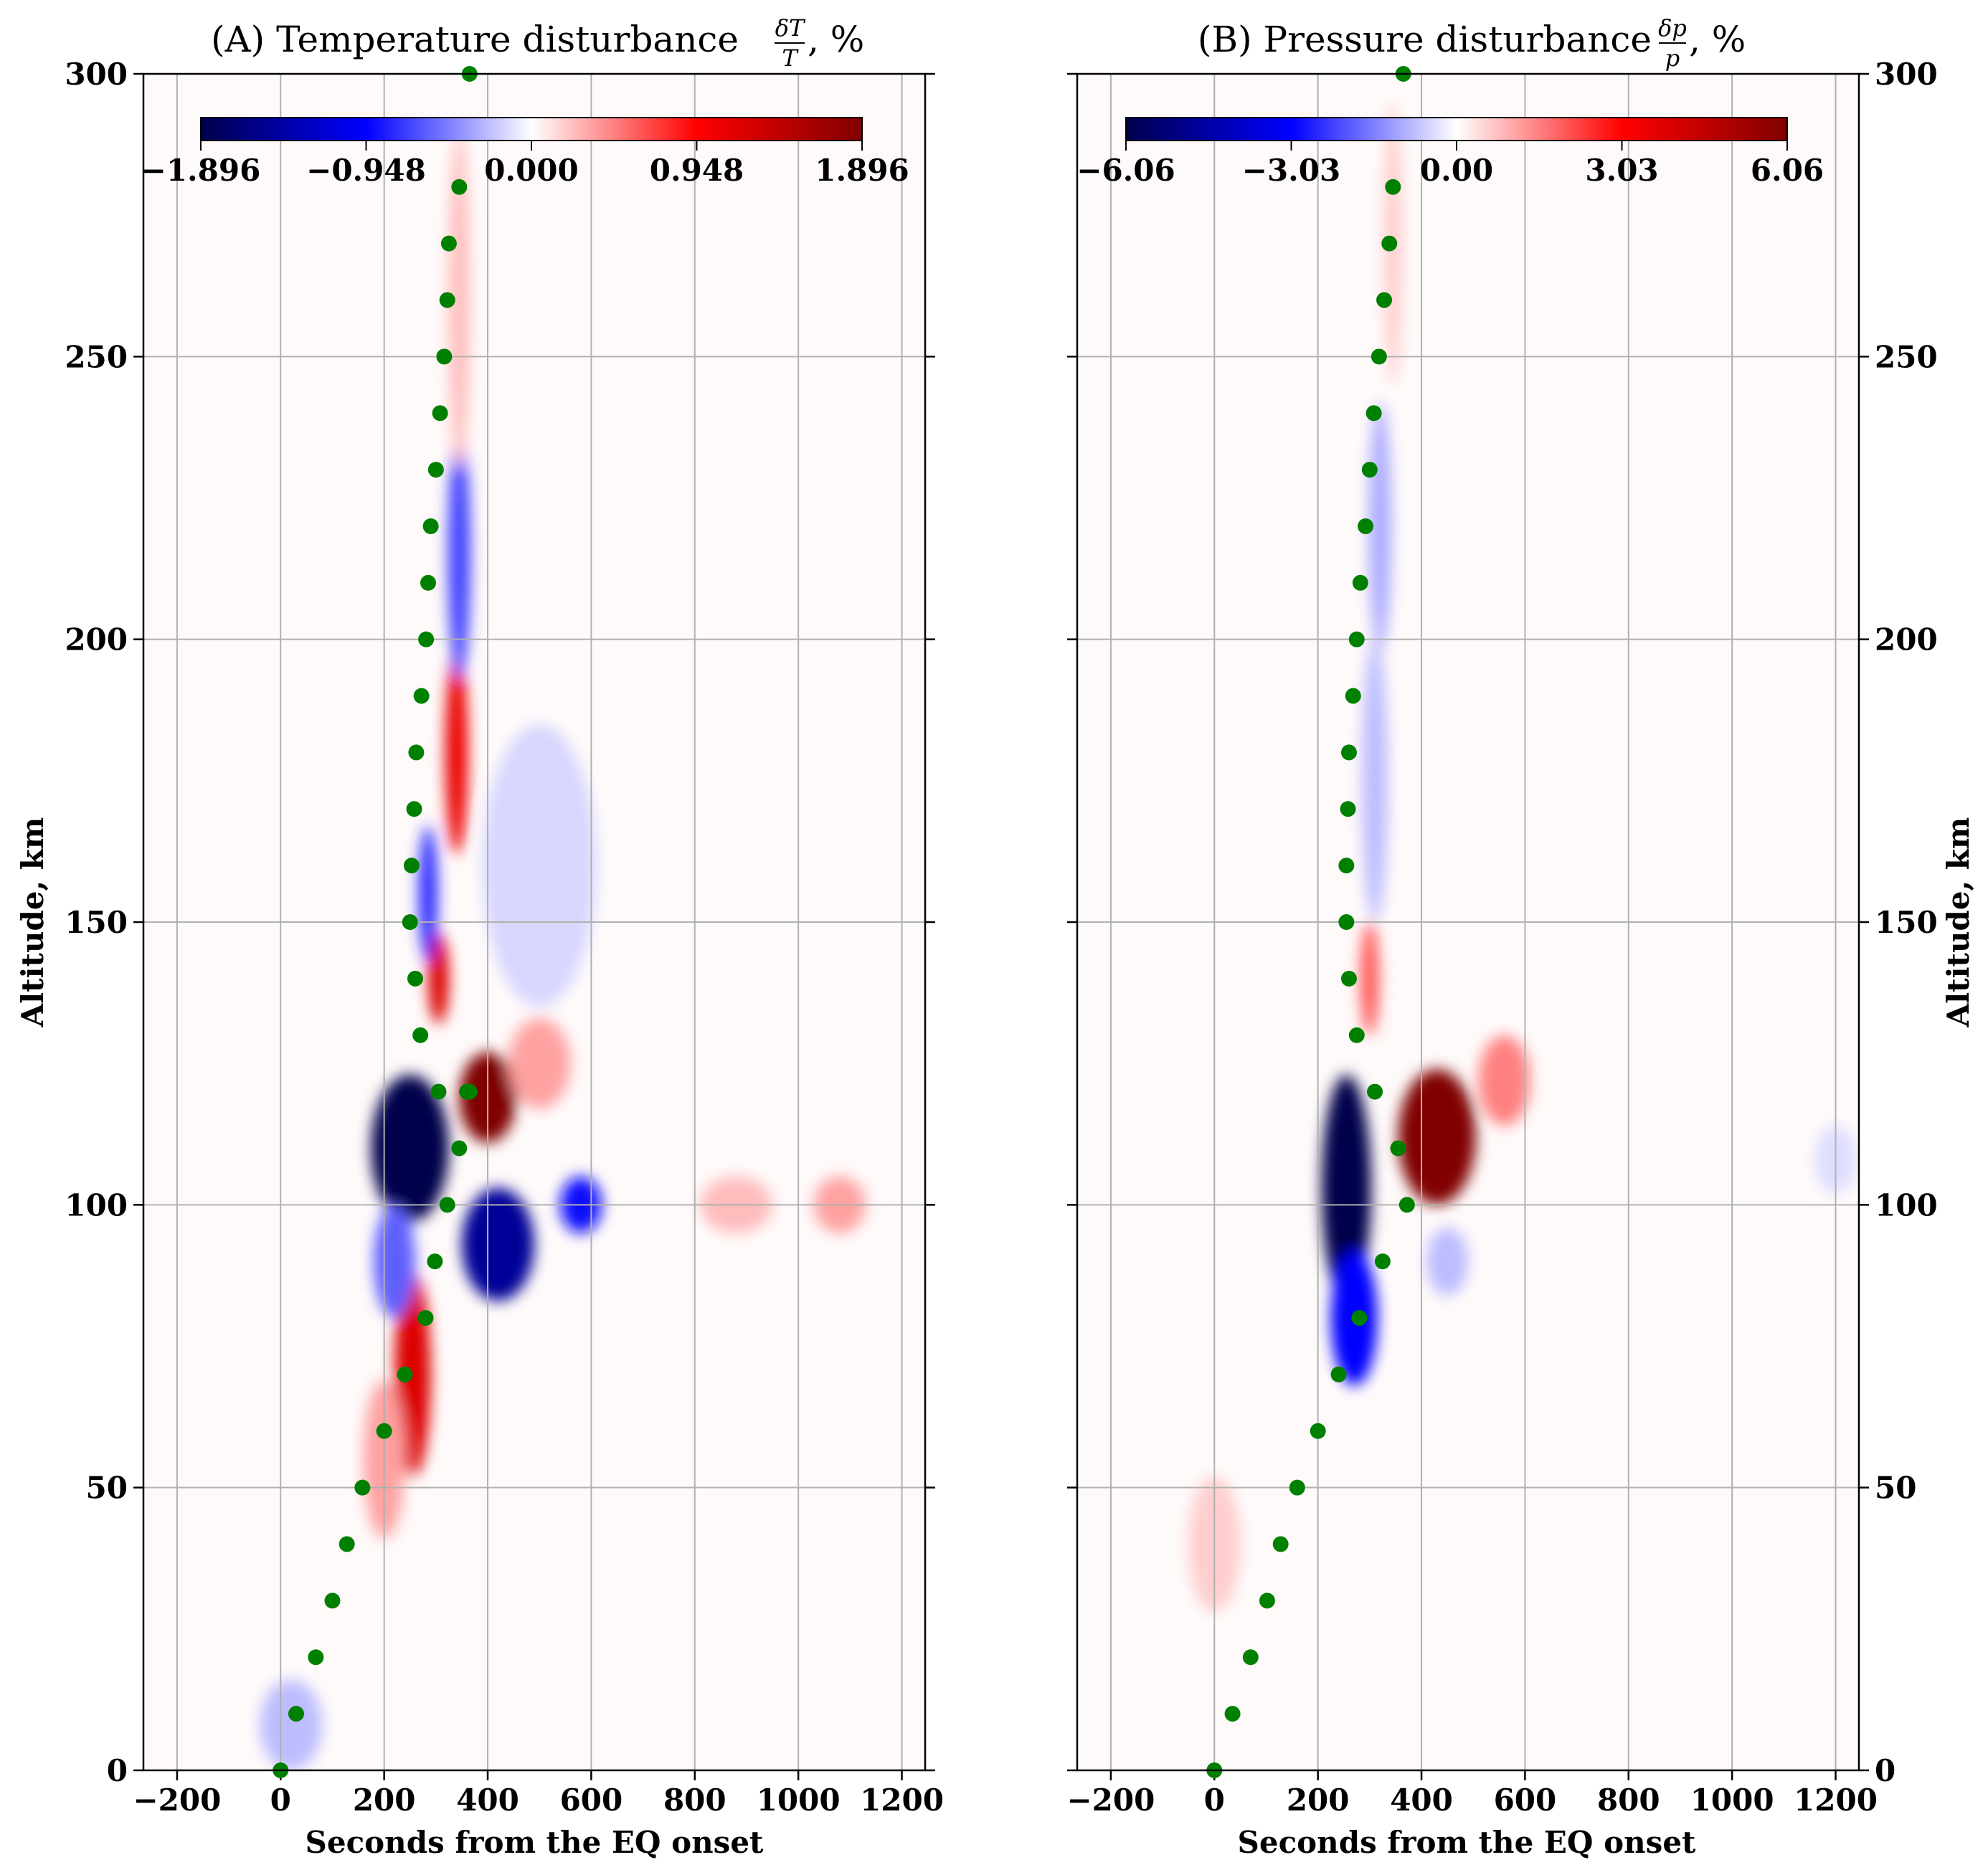  What do you see at coordinates (1895, 1489) in the screenshot?
I see `y-tick-label: 50` at bounding box center [1895, 1489].